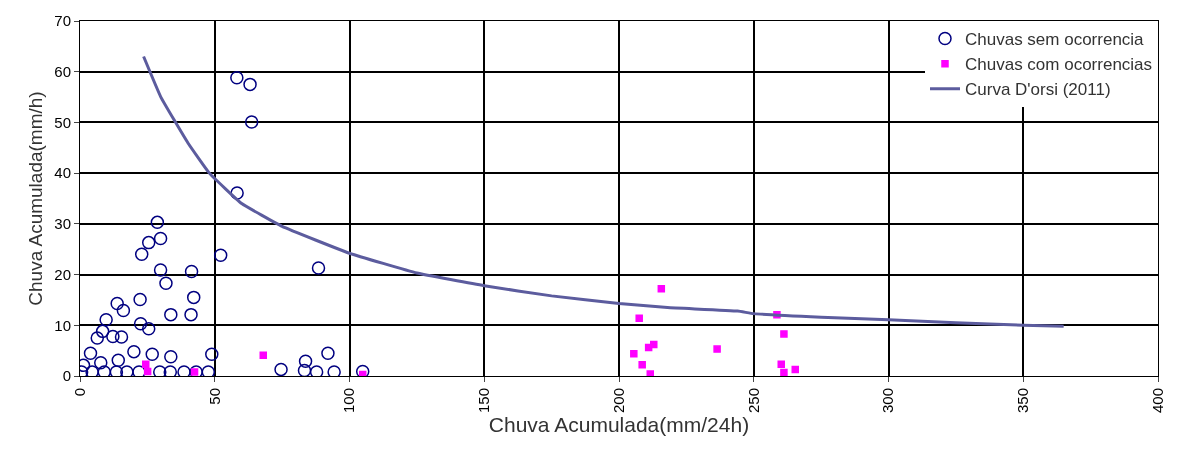 The height and width of the screenshot is (456, 1178). What do you see at coordinates (62, 274) in the screenshot?
I see `y-tick-label: 20` at bounding box center [62, 274].